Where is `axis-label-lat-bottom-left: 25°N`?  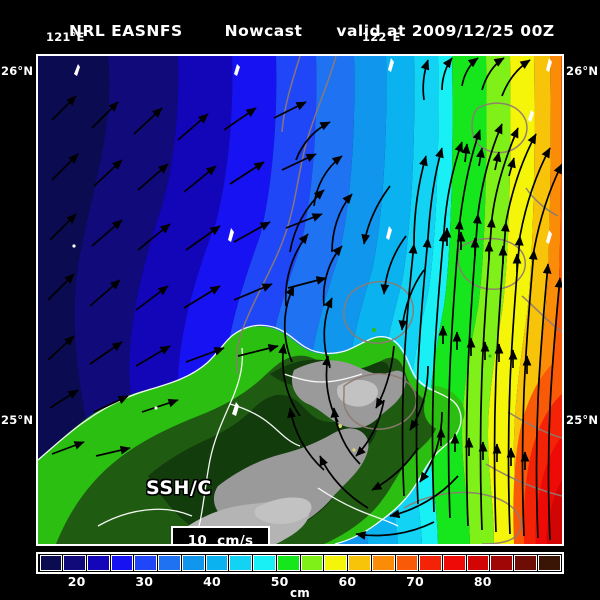 axis-label-lat-bottom-left: 25°N is located at coordinates (17, 420).